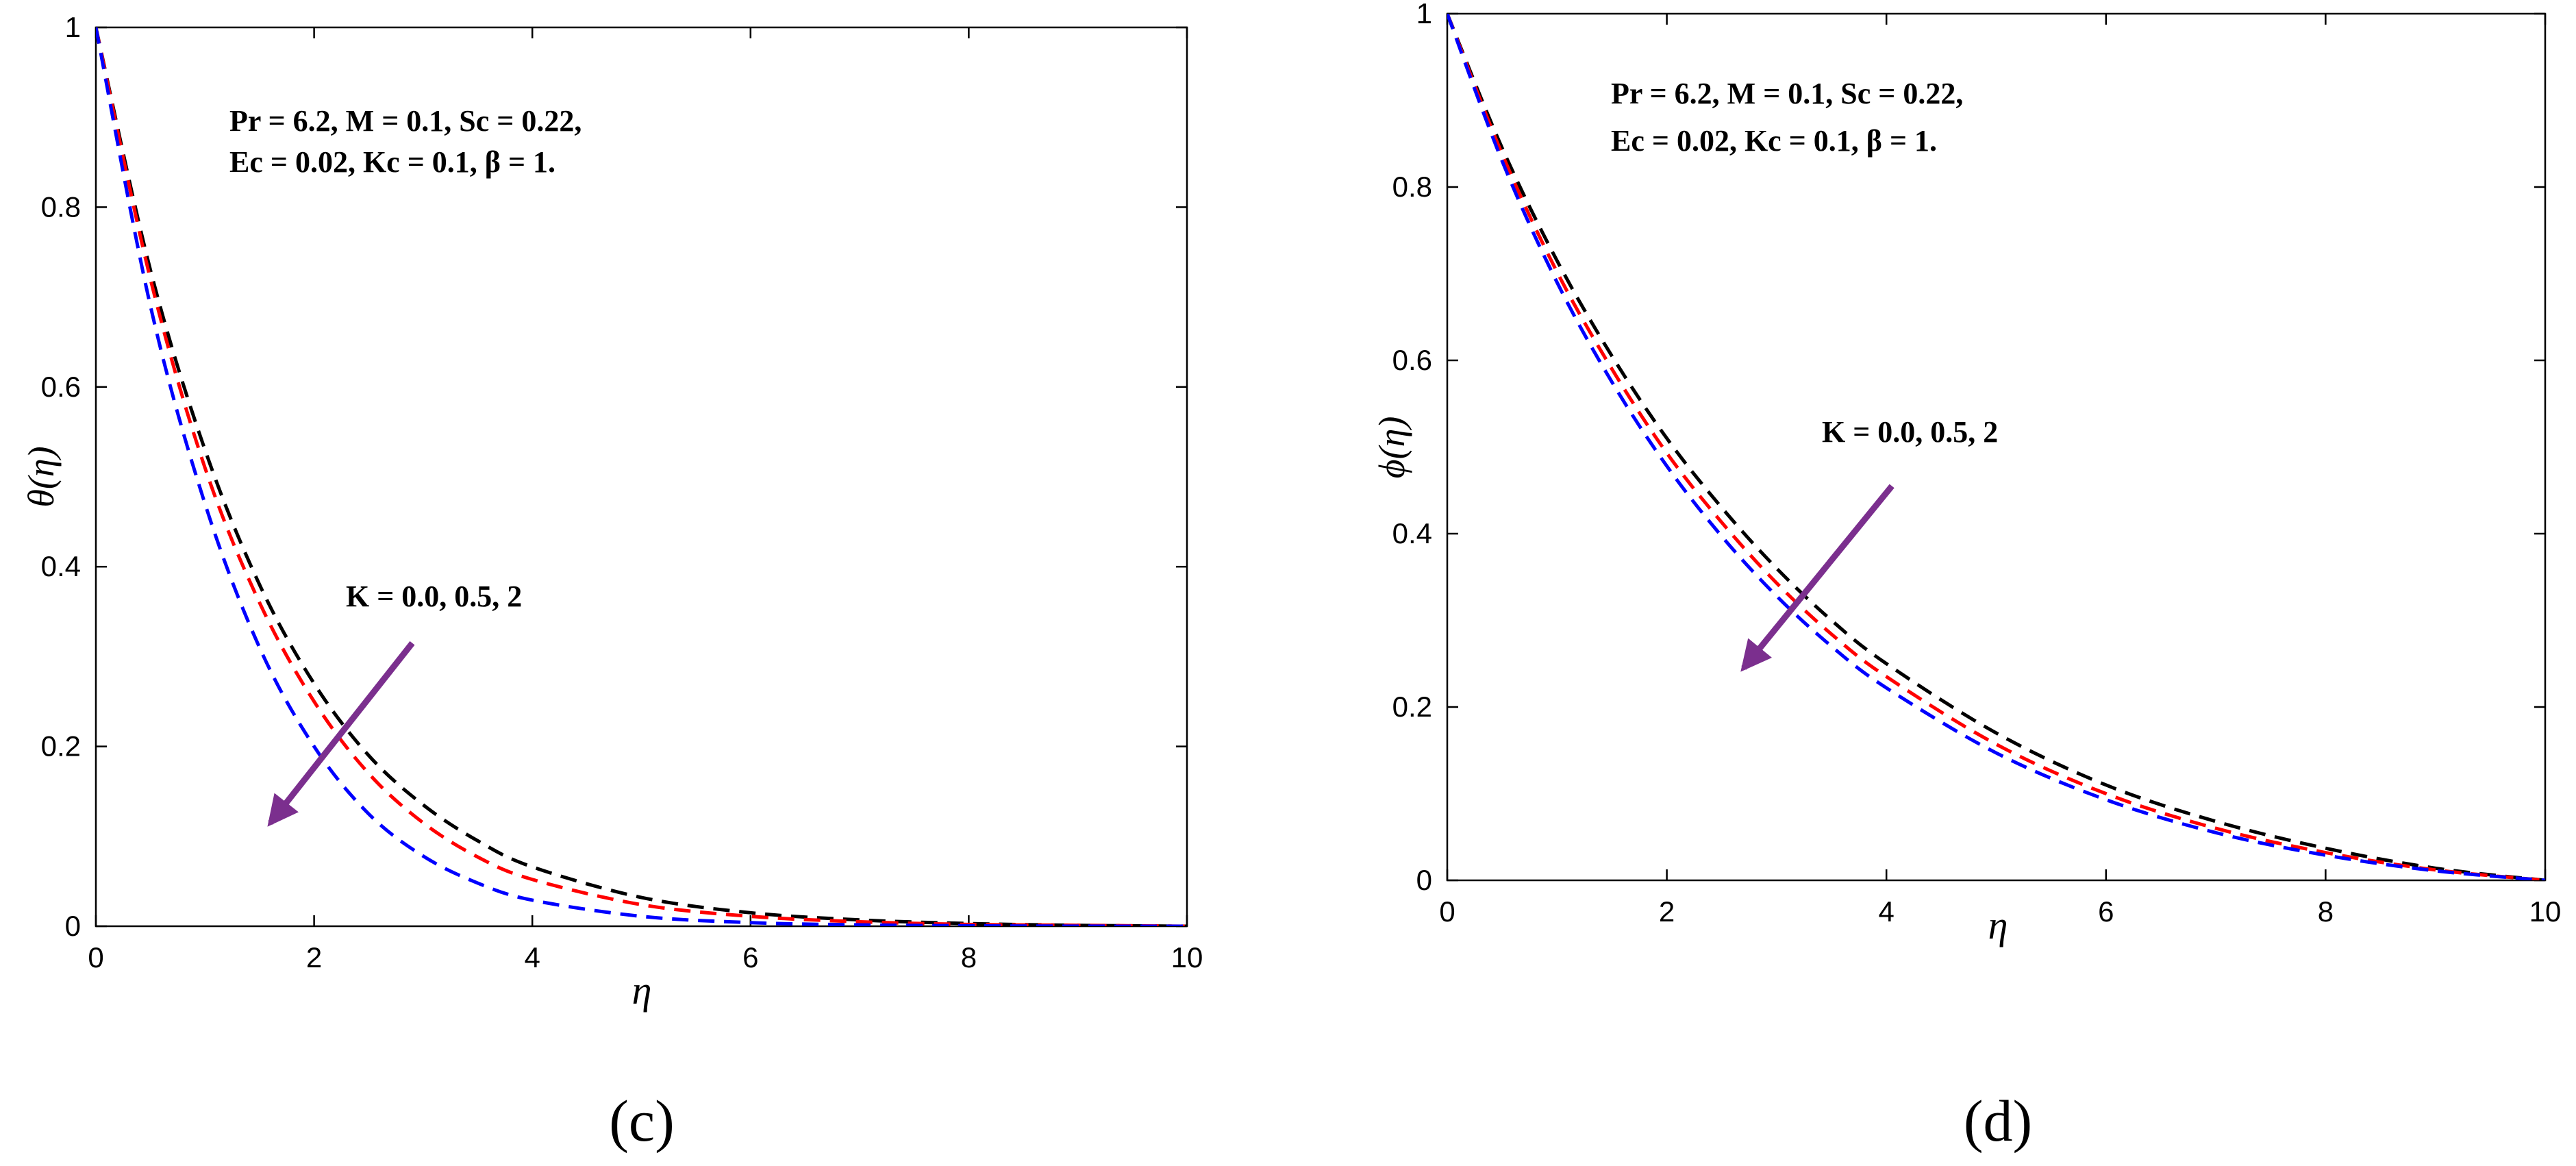 This screenshot has height=1166, width=2576. What do you see at coordinates (1998, 1121) in the screenshot?
I see `panel-label: (d)` at bounding box center [1998, 1121].